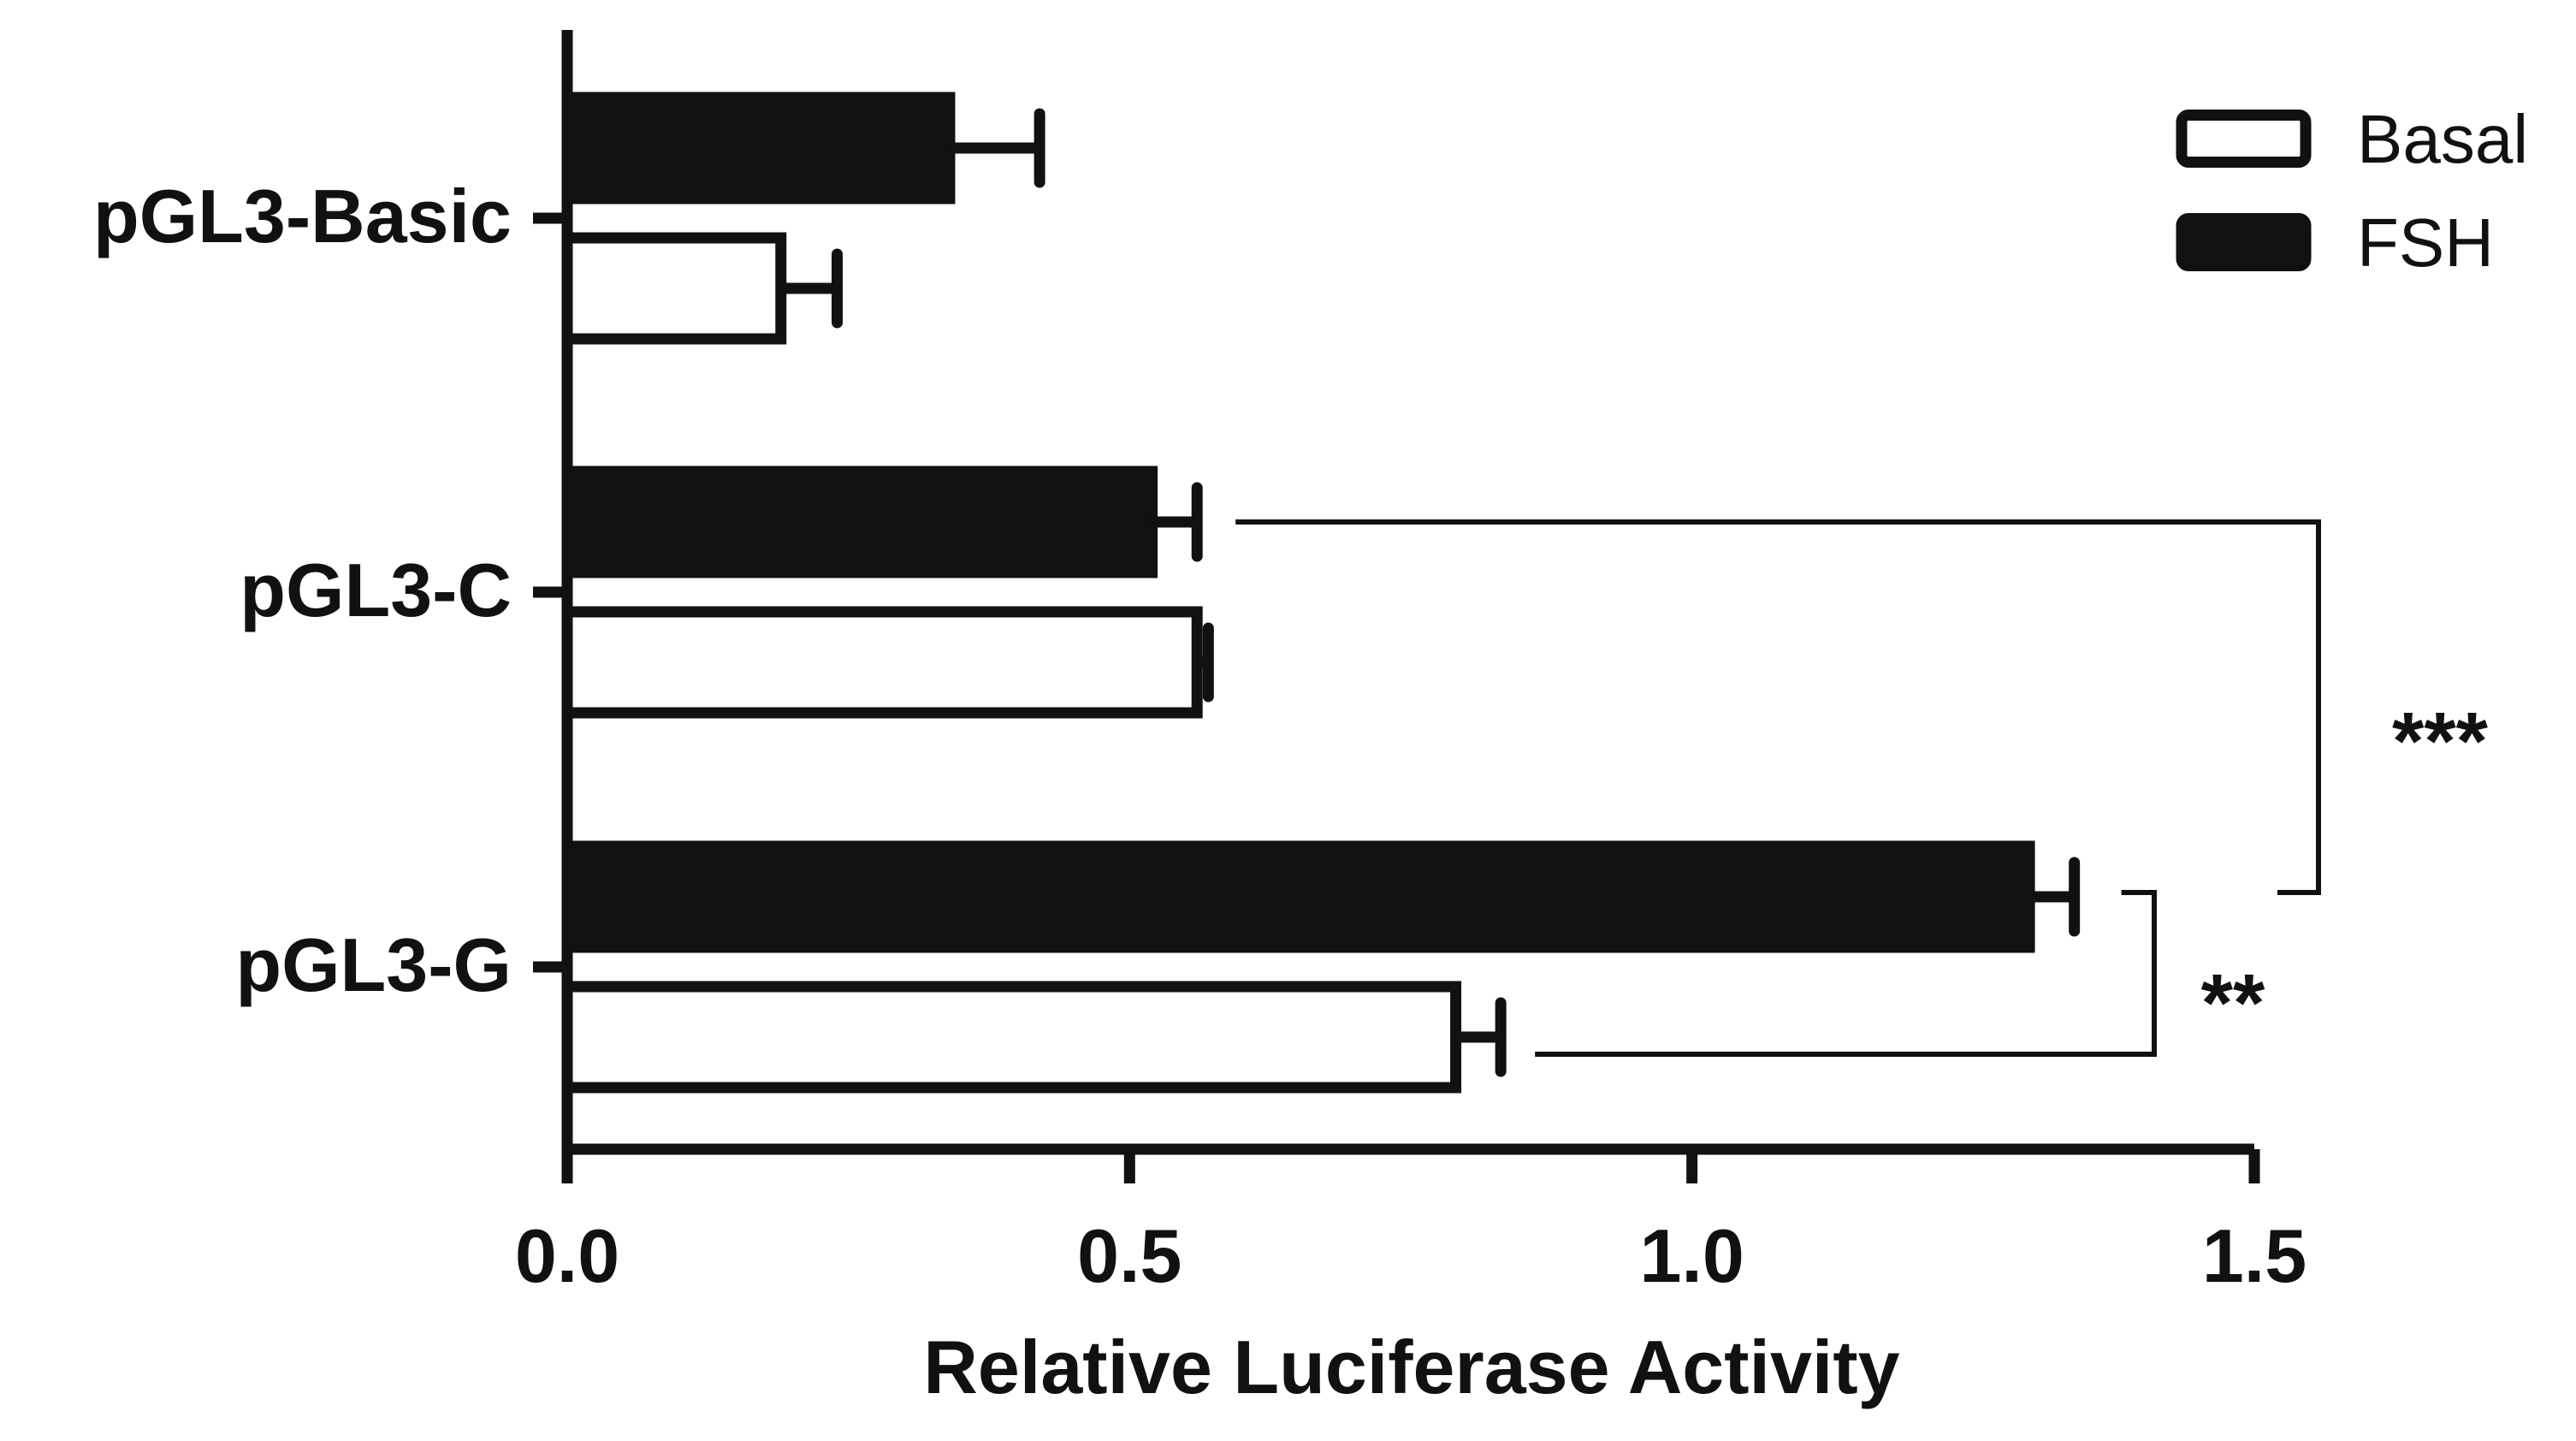  What do you see at coordinates (860, 522) in the screenshot?
I see `bar-pgl3-c-fsh` at bounding box center [860, 522].